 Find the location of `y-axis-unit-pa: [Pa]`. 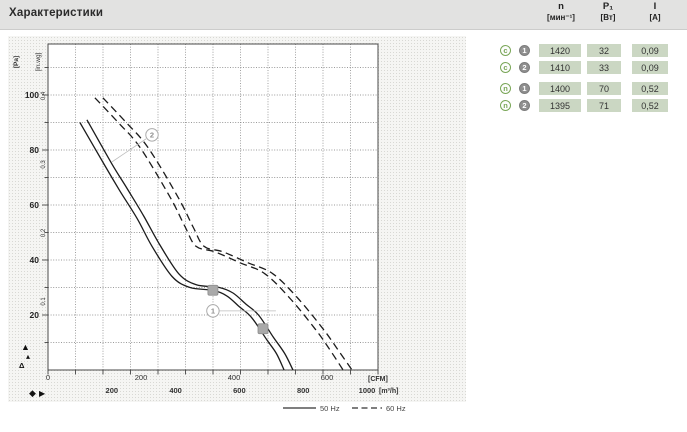

y-axis-unit-pa: [Pa] is located at coordinates (16, 62).